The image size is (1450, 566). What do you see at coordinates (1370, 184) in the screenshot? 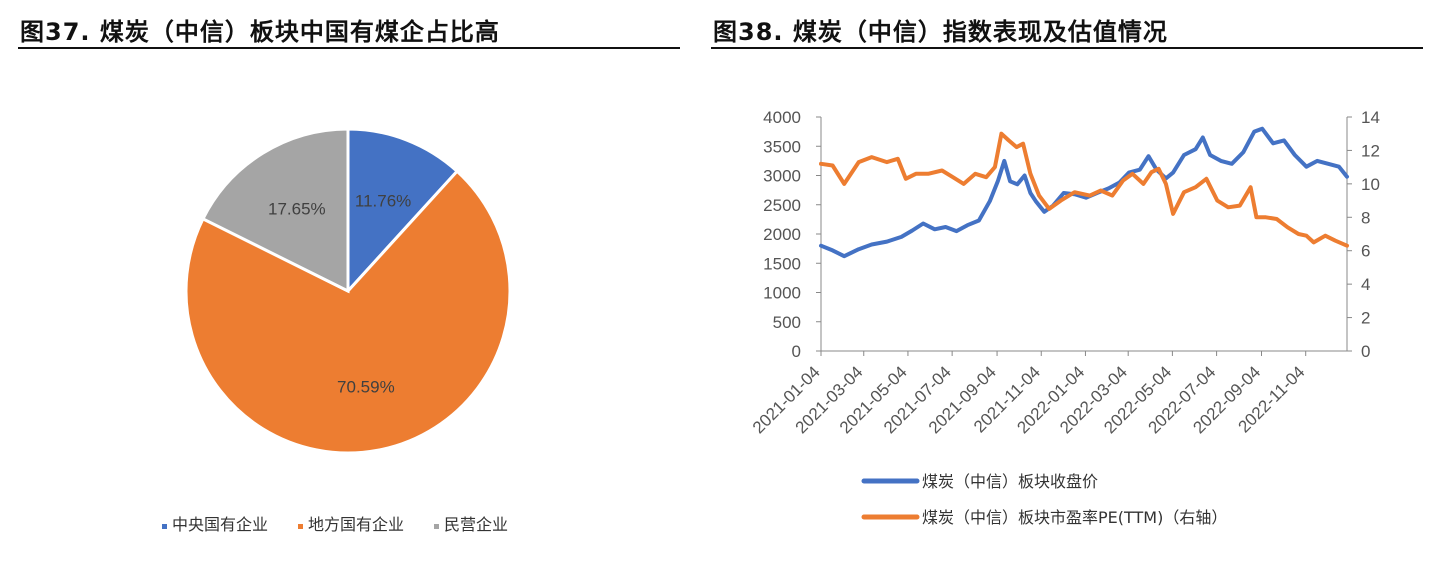
I see `right-y-tick-label: 10` at bounding box center [1370, 184].